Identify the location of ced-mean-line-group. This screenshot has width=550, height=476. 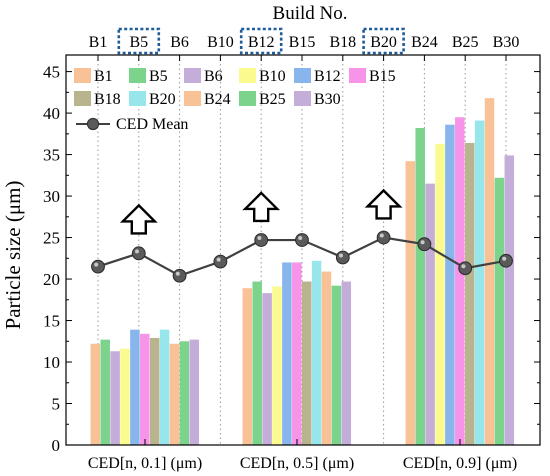
(302, 256).